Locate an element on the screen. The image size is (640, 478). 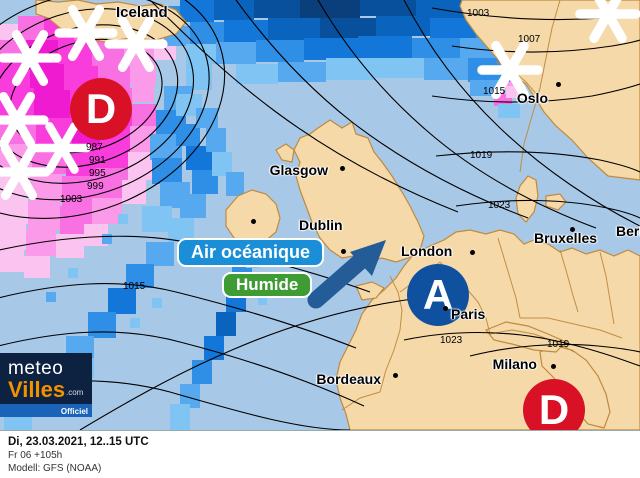
footer-datetime: Di, 23.03.2021, 12..15 UTC is located at coordinates (78, 442).